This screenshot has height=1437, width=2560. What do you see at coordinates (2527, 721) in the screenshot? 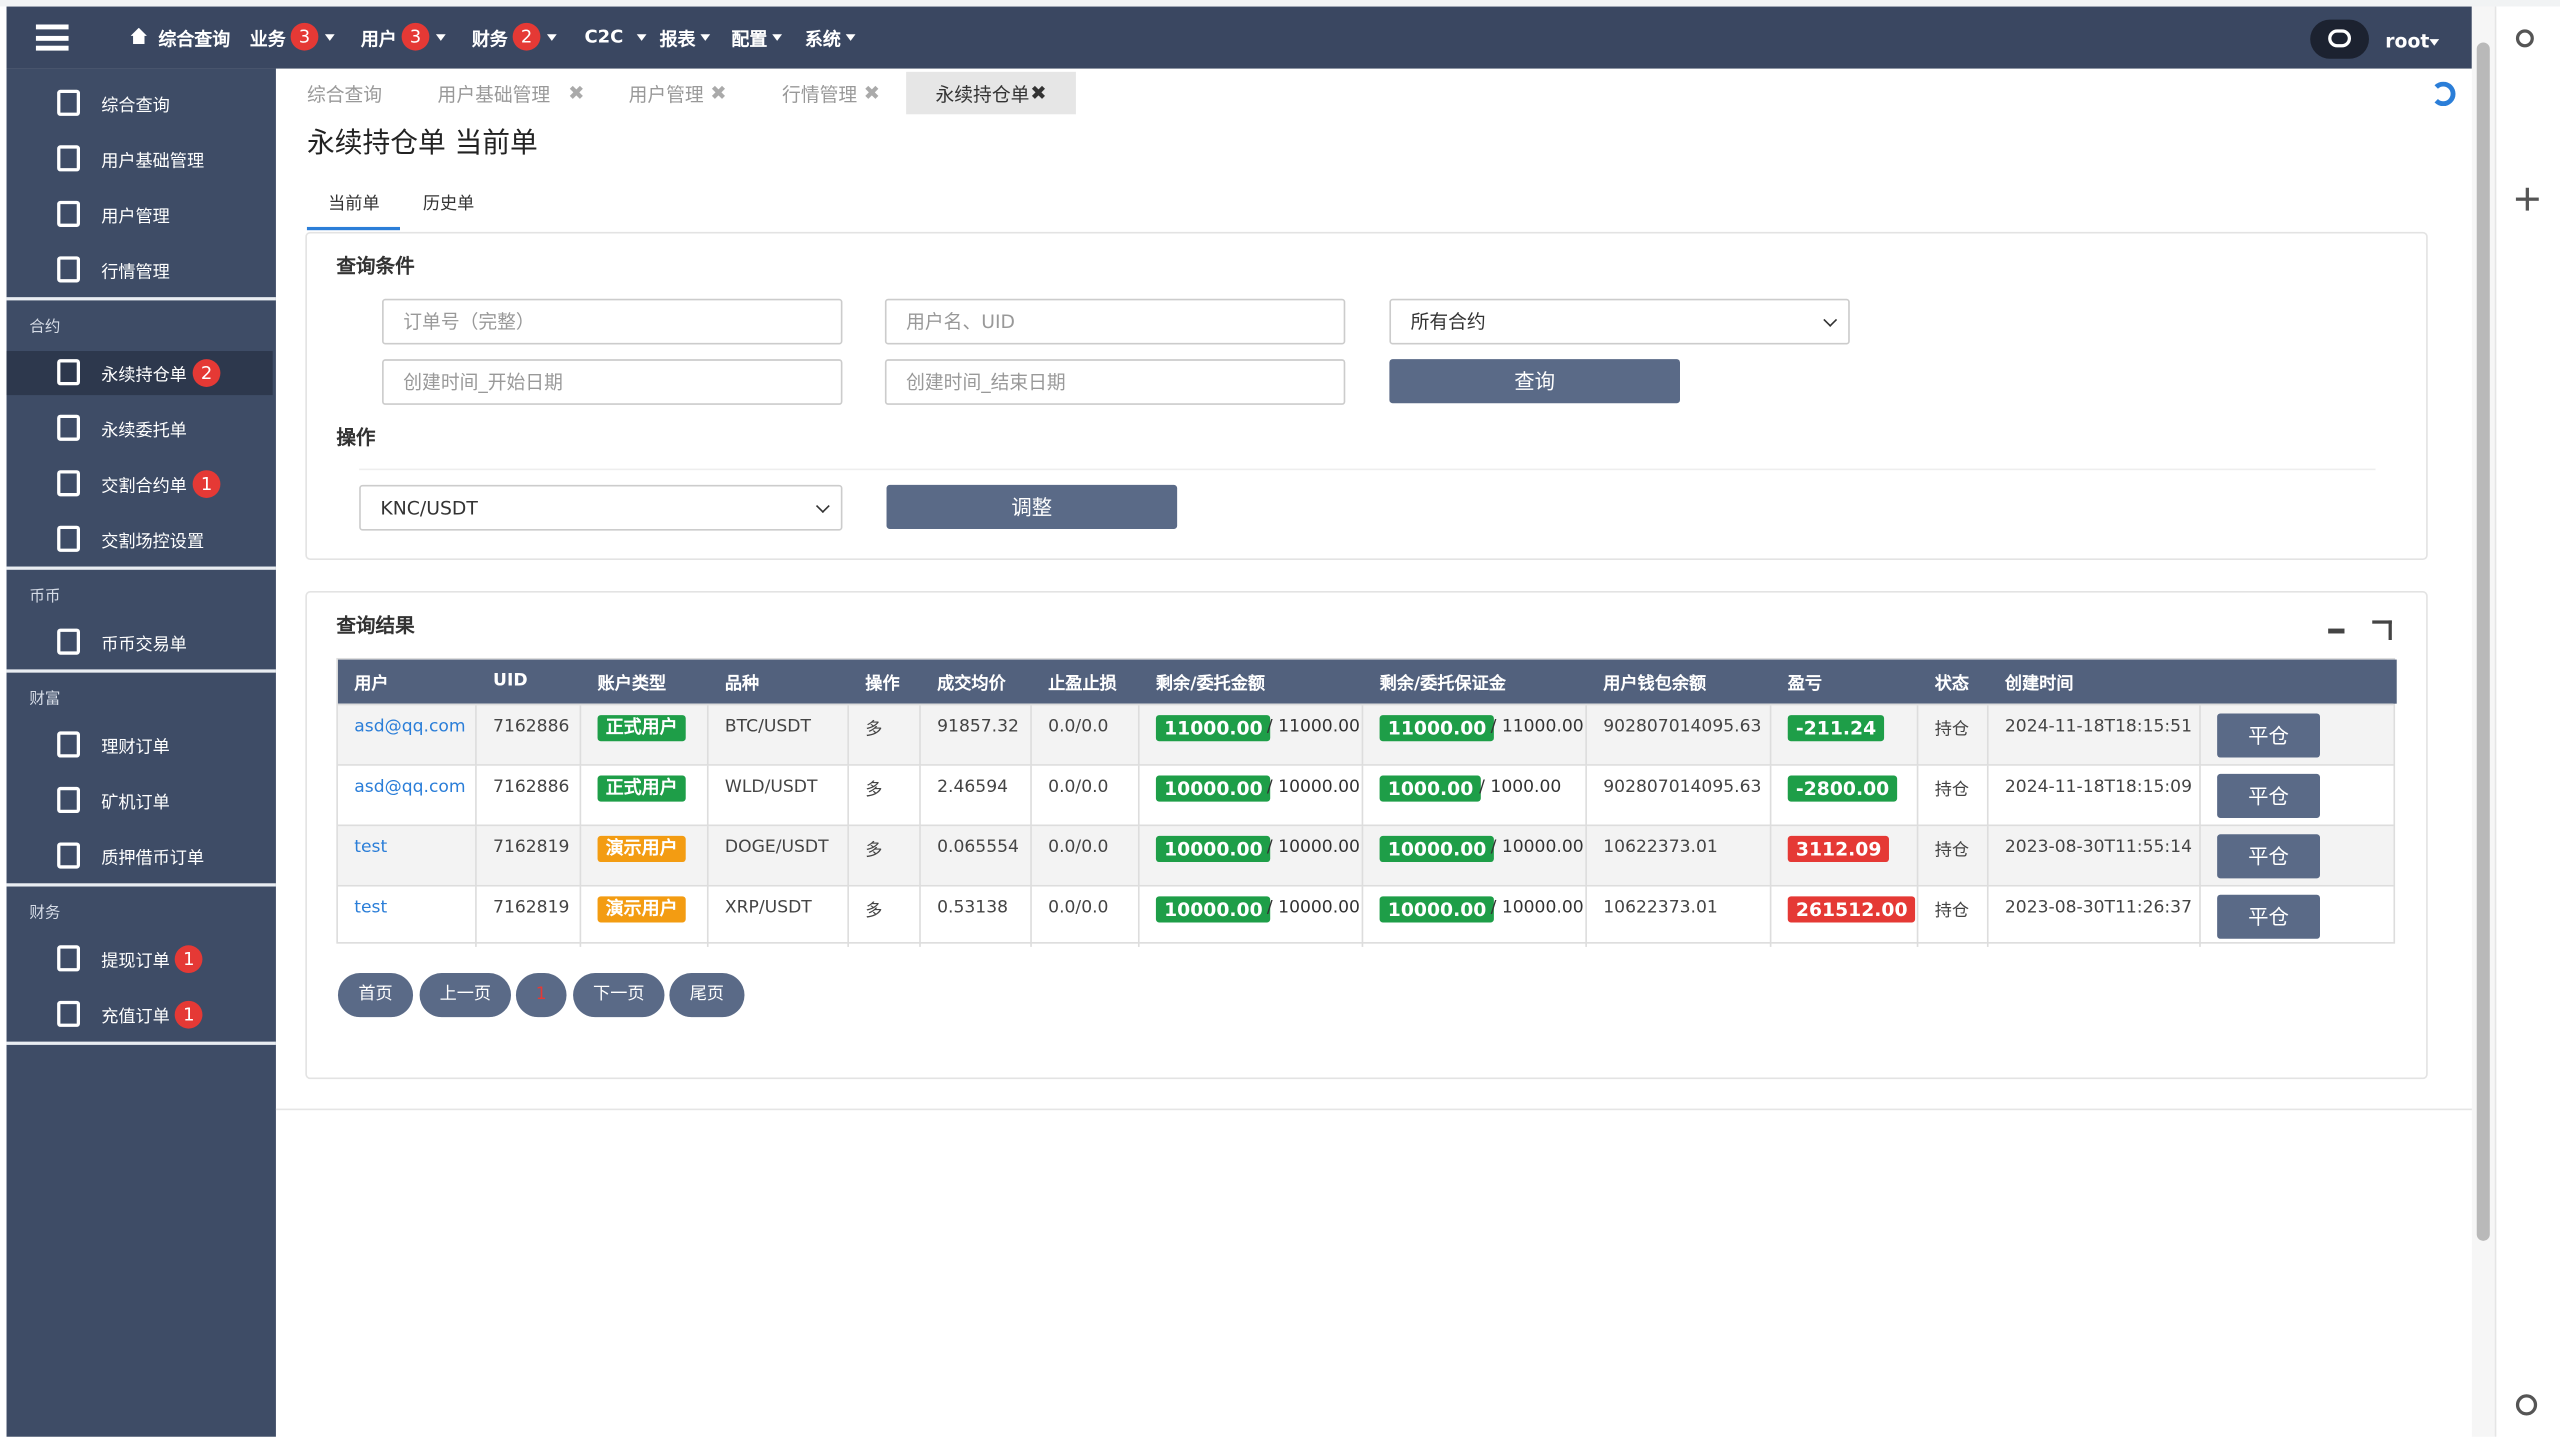
I see `browser-sidebar` at bounding box center [2527, 721].